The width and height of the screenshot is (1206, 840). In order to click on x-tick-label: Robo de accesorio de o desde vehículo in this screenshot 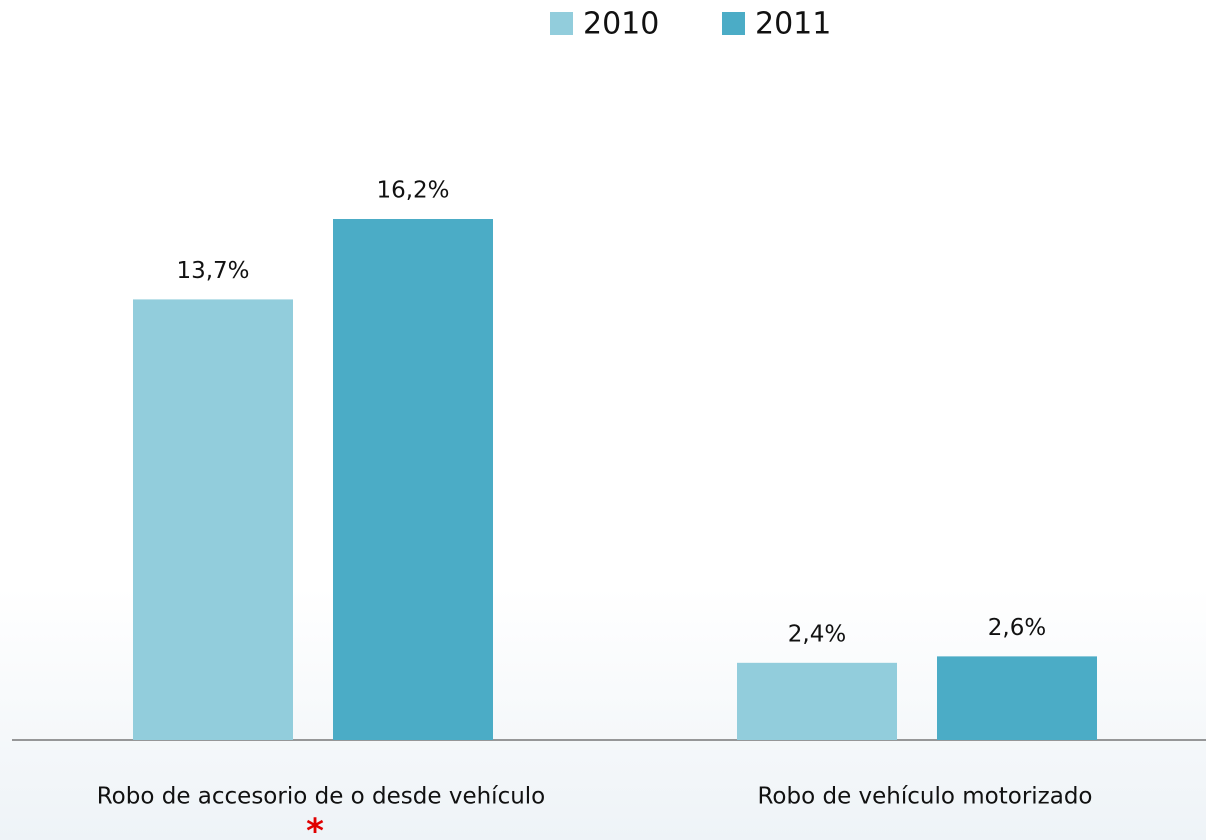, I will do `click(321, 797)`.